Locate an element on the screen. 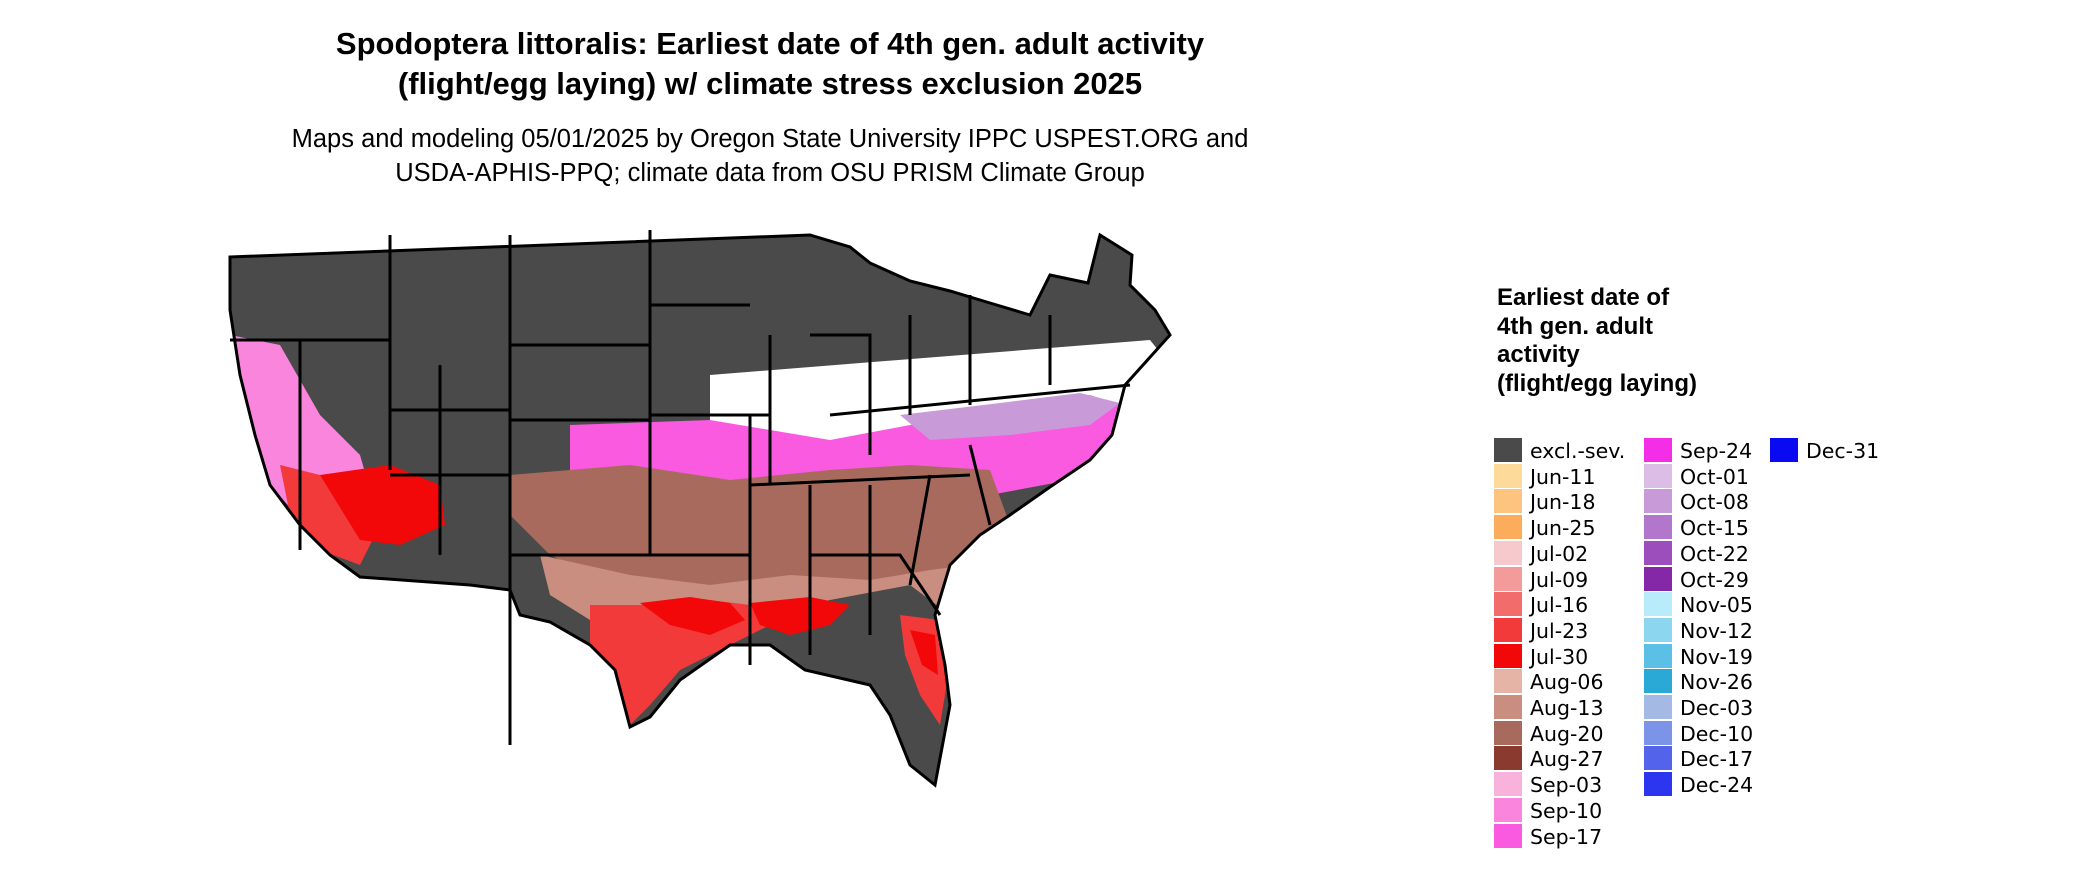 This screenshot has width=2100, height=892. legend-label: Jul-02 is located at coordinates (1559, 553).